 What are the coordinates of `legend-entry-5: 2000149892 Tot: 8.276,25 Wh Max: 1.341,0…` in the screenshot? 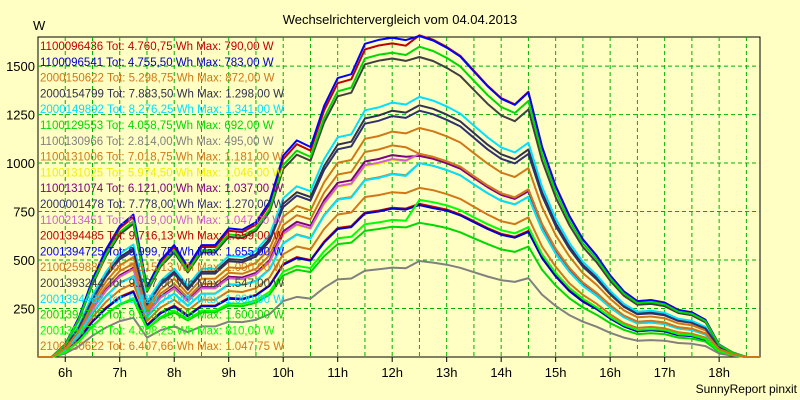 It's located at (162, 110).